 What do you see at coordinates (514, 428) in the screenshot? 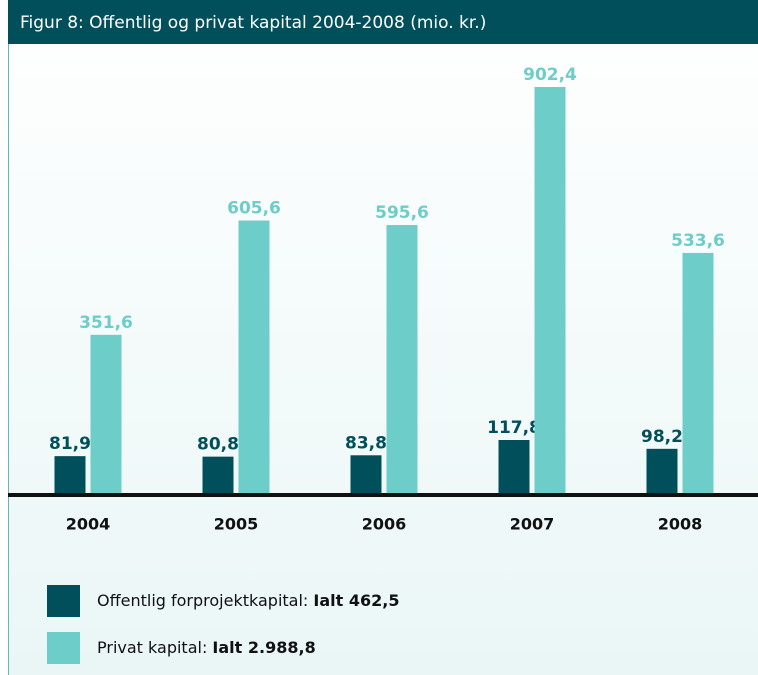
I see `value-label: 117,8` at bounding box center [514, 428].